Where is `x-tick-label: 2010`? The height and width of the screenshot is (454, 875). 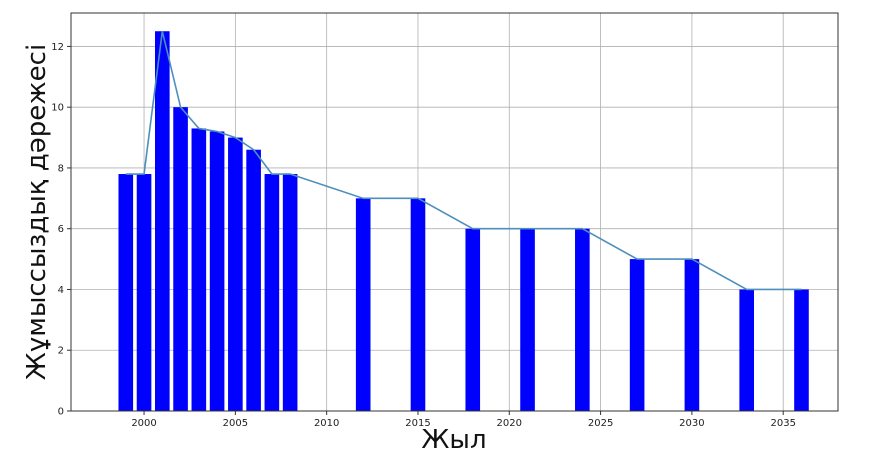
x-tick-label: 2010 is located at coordinates (326, 423).